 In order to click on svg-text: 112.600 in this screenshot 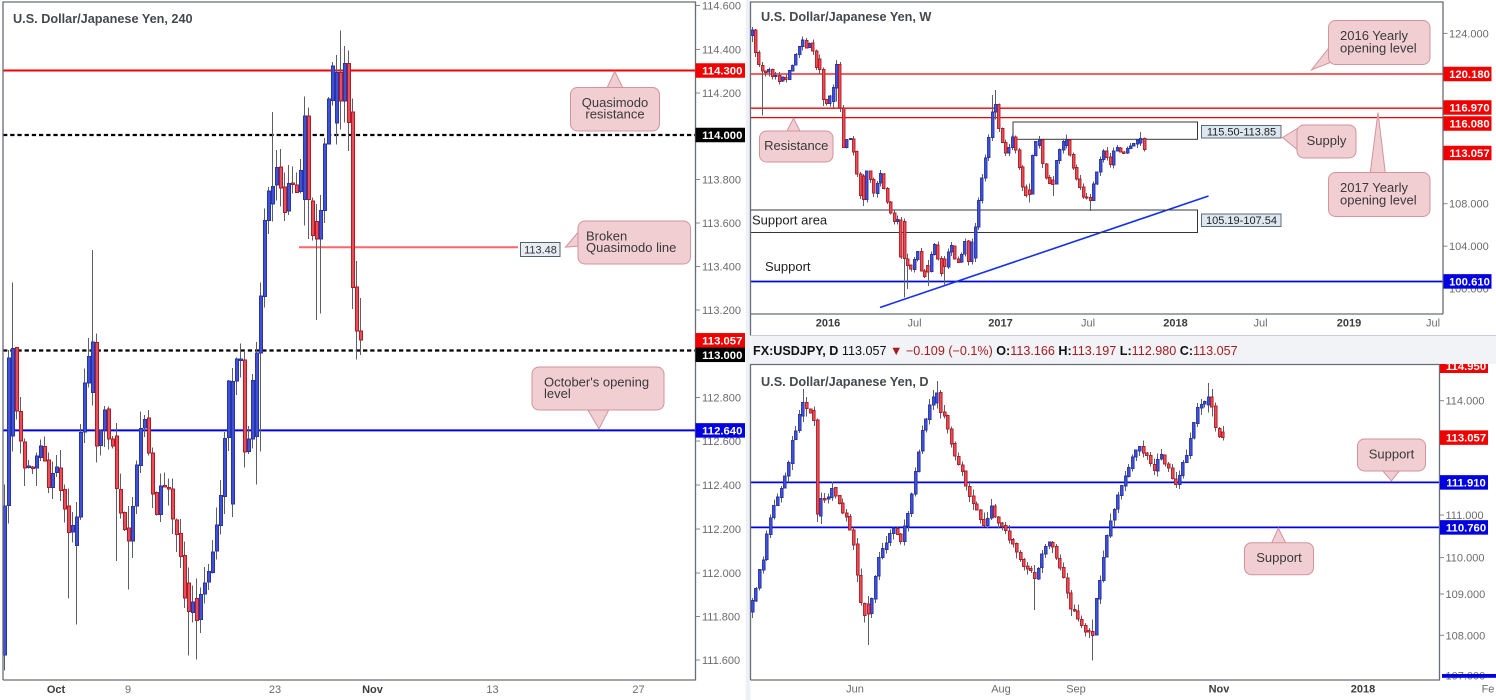, I will do `click(721, 442)`.